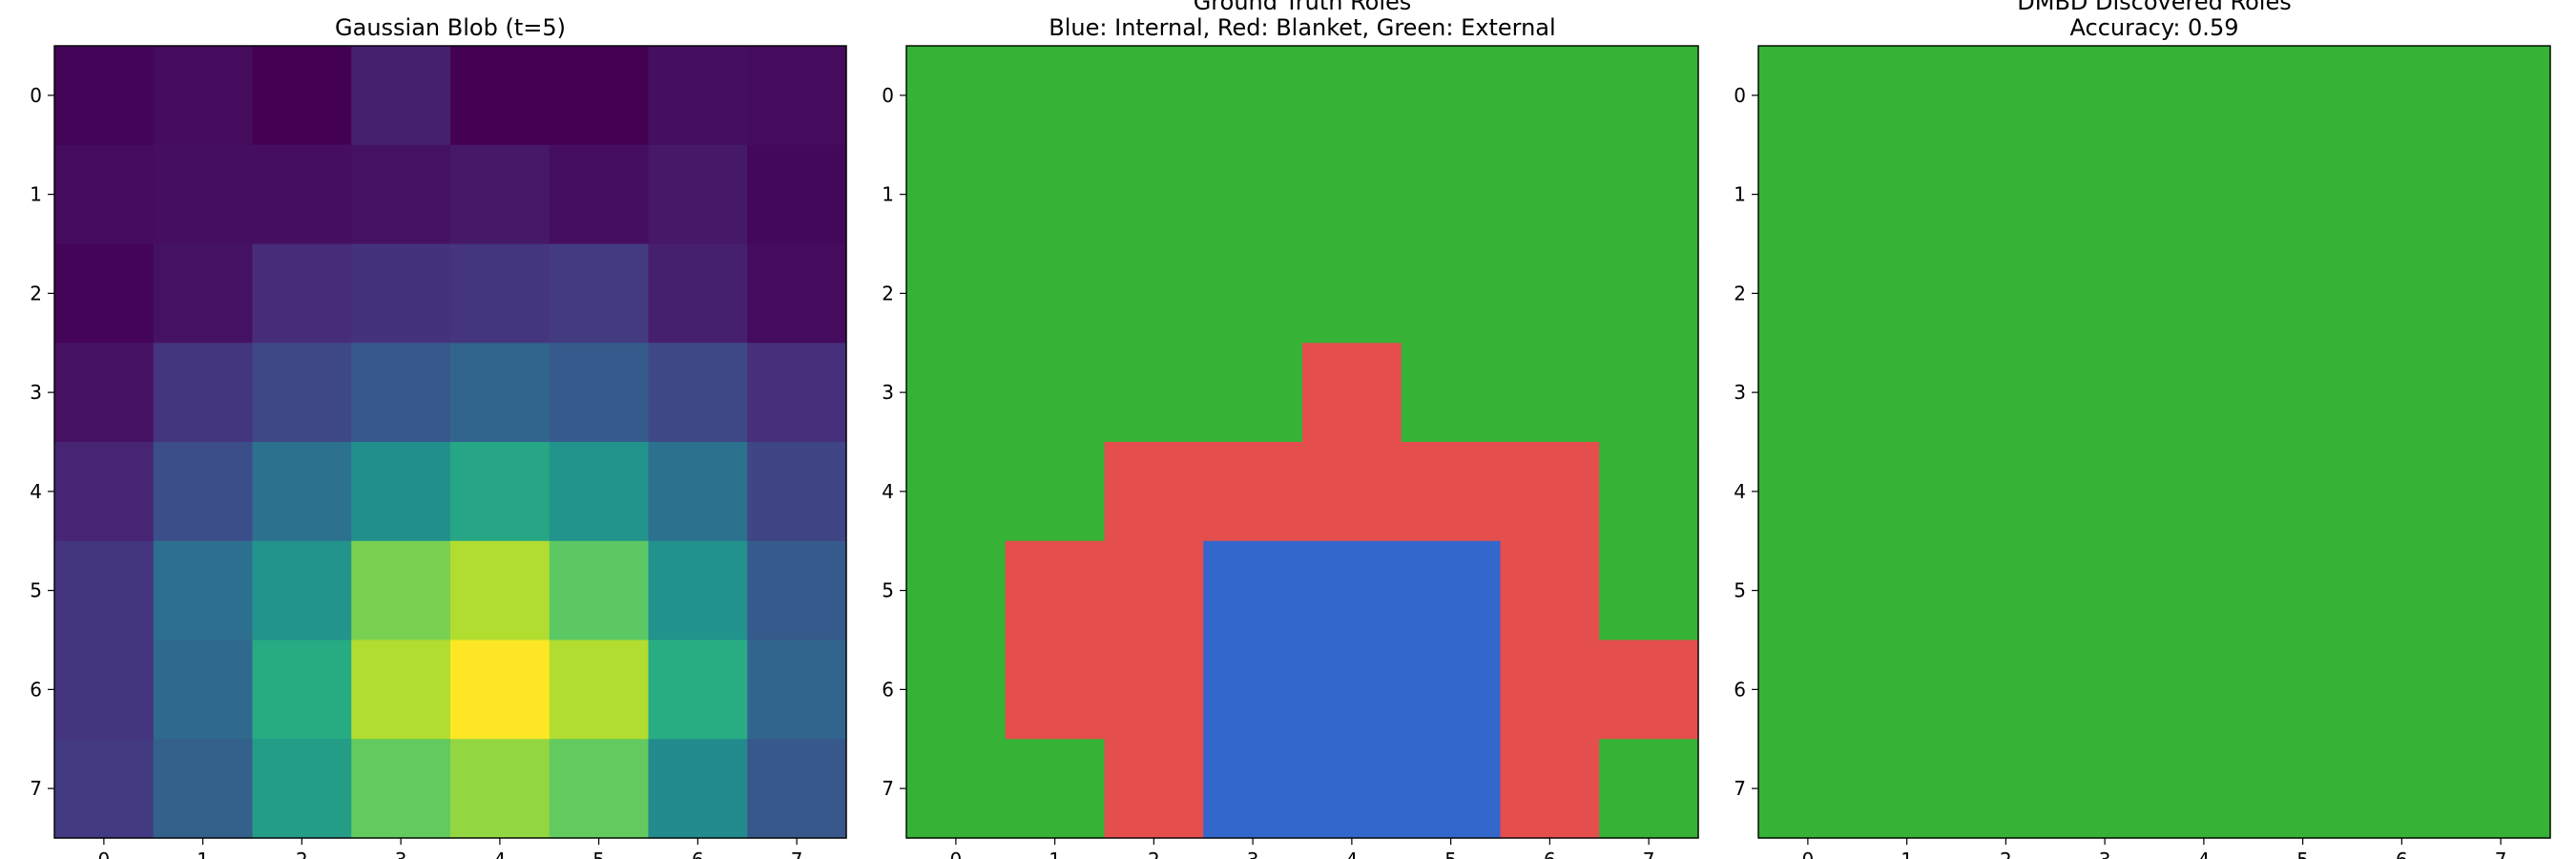 The image size is (2576, 859). I want to click on chart-title-line-2: Accuracy: 0.59, so click(2154, 27).